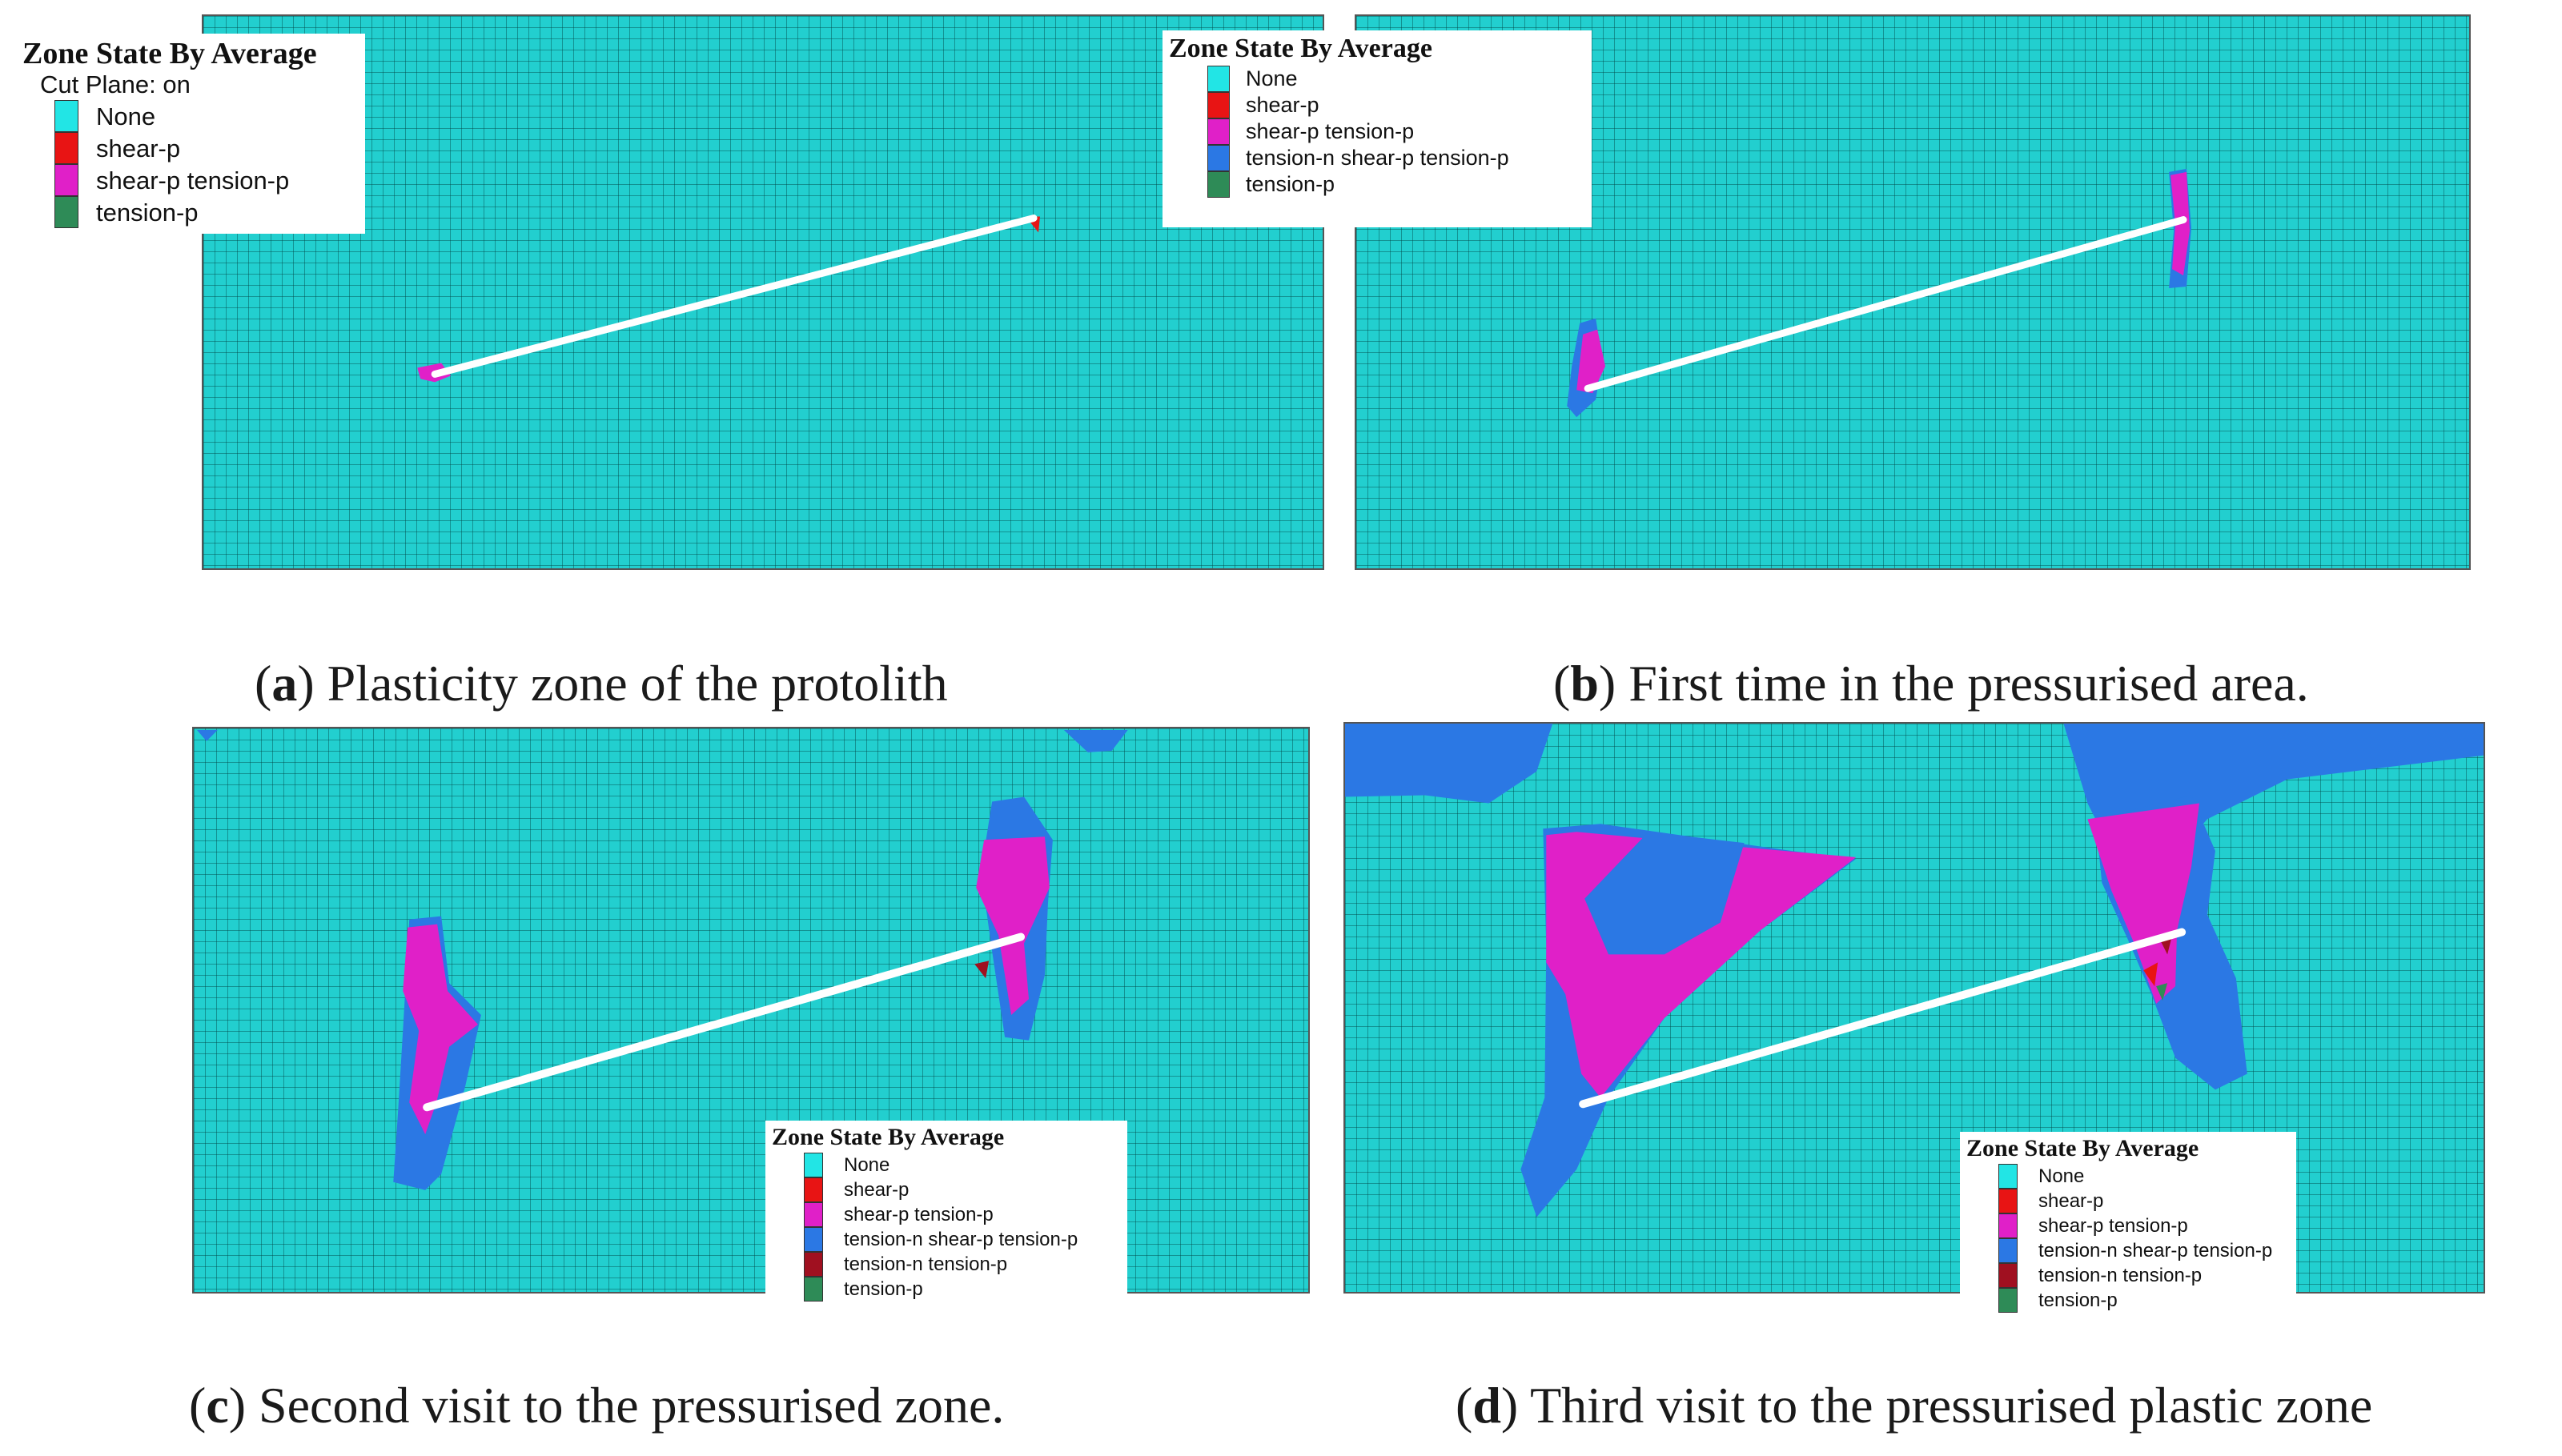  I want to click on zone-tension-shear-top-left-c, so click(207, 735).